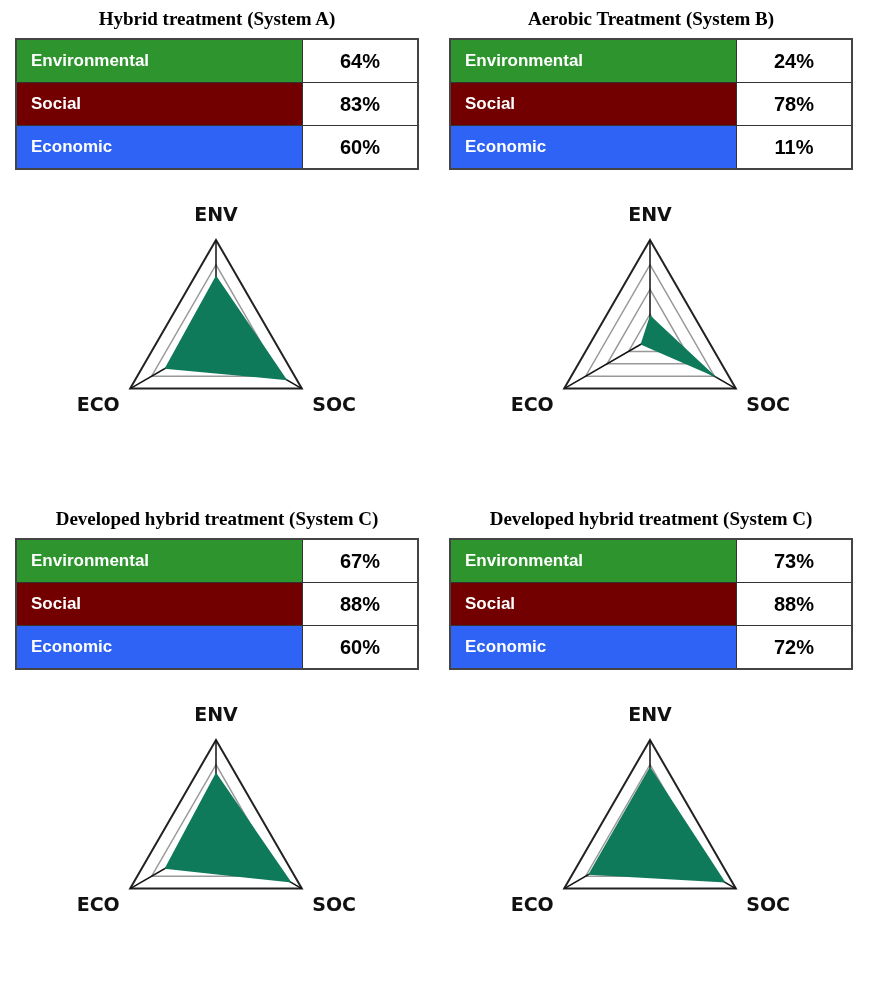 The image size is (869, 1004). Describe the element at coordinates (360, 560) in the screenshot. I see `text: 67%` at that location.